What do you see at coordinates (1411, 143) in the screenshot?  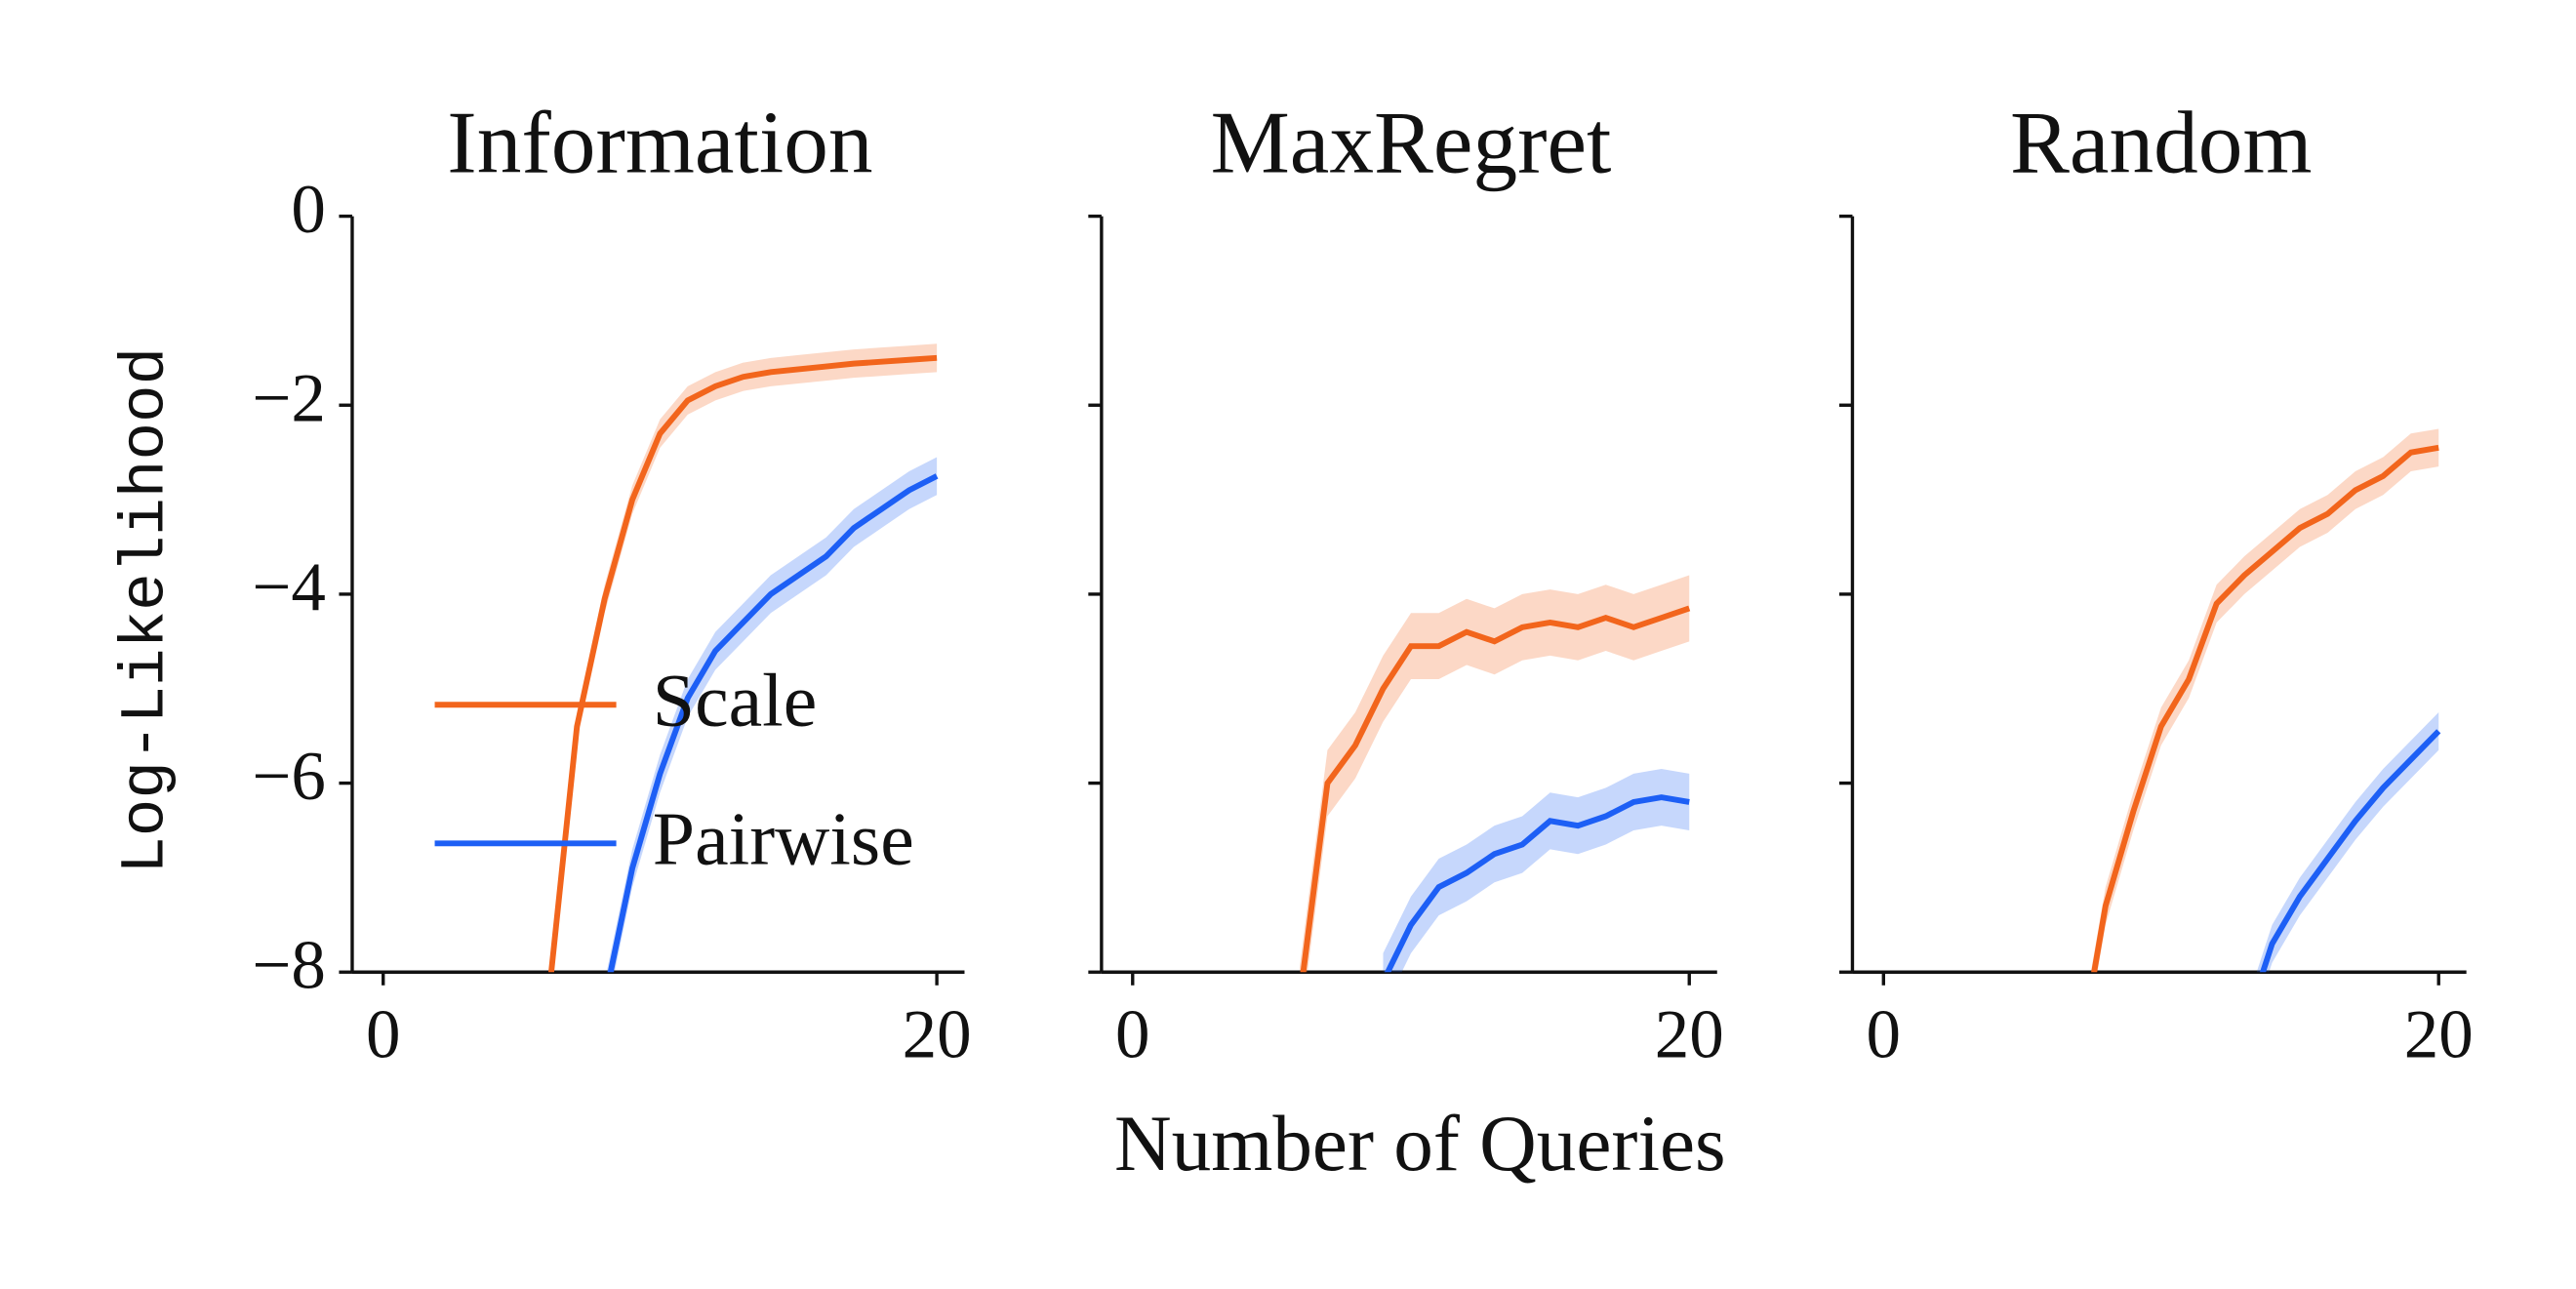 I see `panel-title: MaxRegret` at bounding box center [1411, 143].